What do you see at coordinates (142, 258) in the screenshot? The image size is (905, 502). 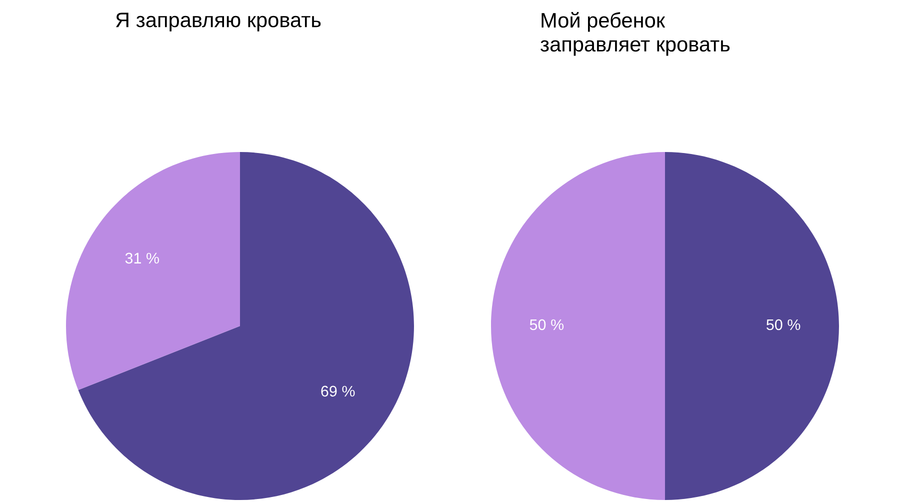 I see `data-label: 31 %` at bounding box center [142, 258].